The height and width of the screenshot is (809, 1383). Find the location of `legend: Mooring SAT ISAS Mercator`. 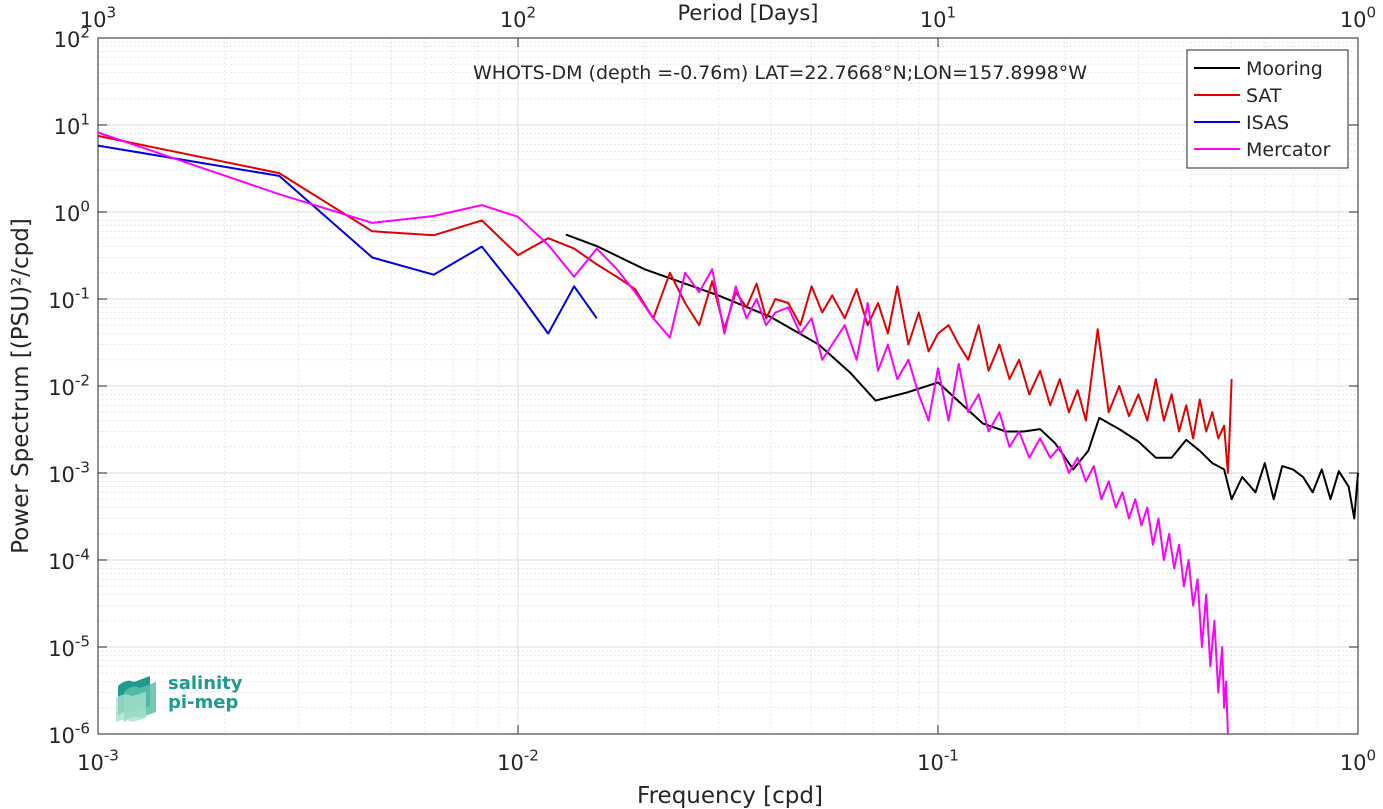

legend: Mooring SAT ISAS Mercator is located at coordinates (1267, 109).